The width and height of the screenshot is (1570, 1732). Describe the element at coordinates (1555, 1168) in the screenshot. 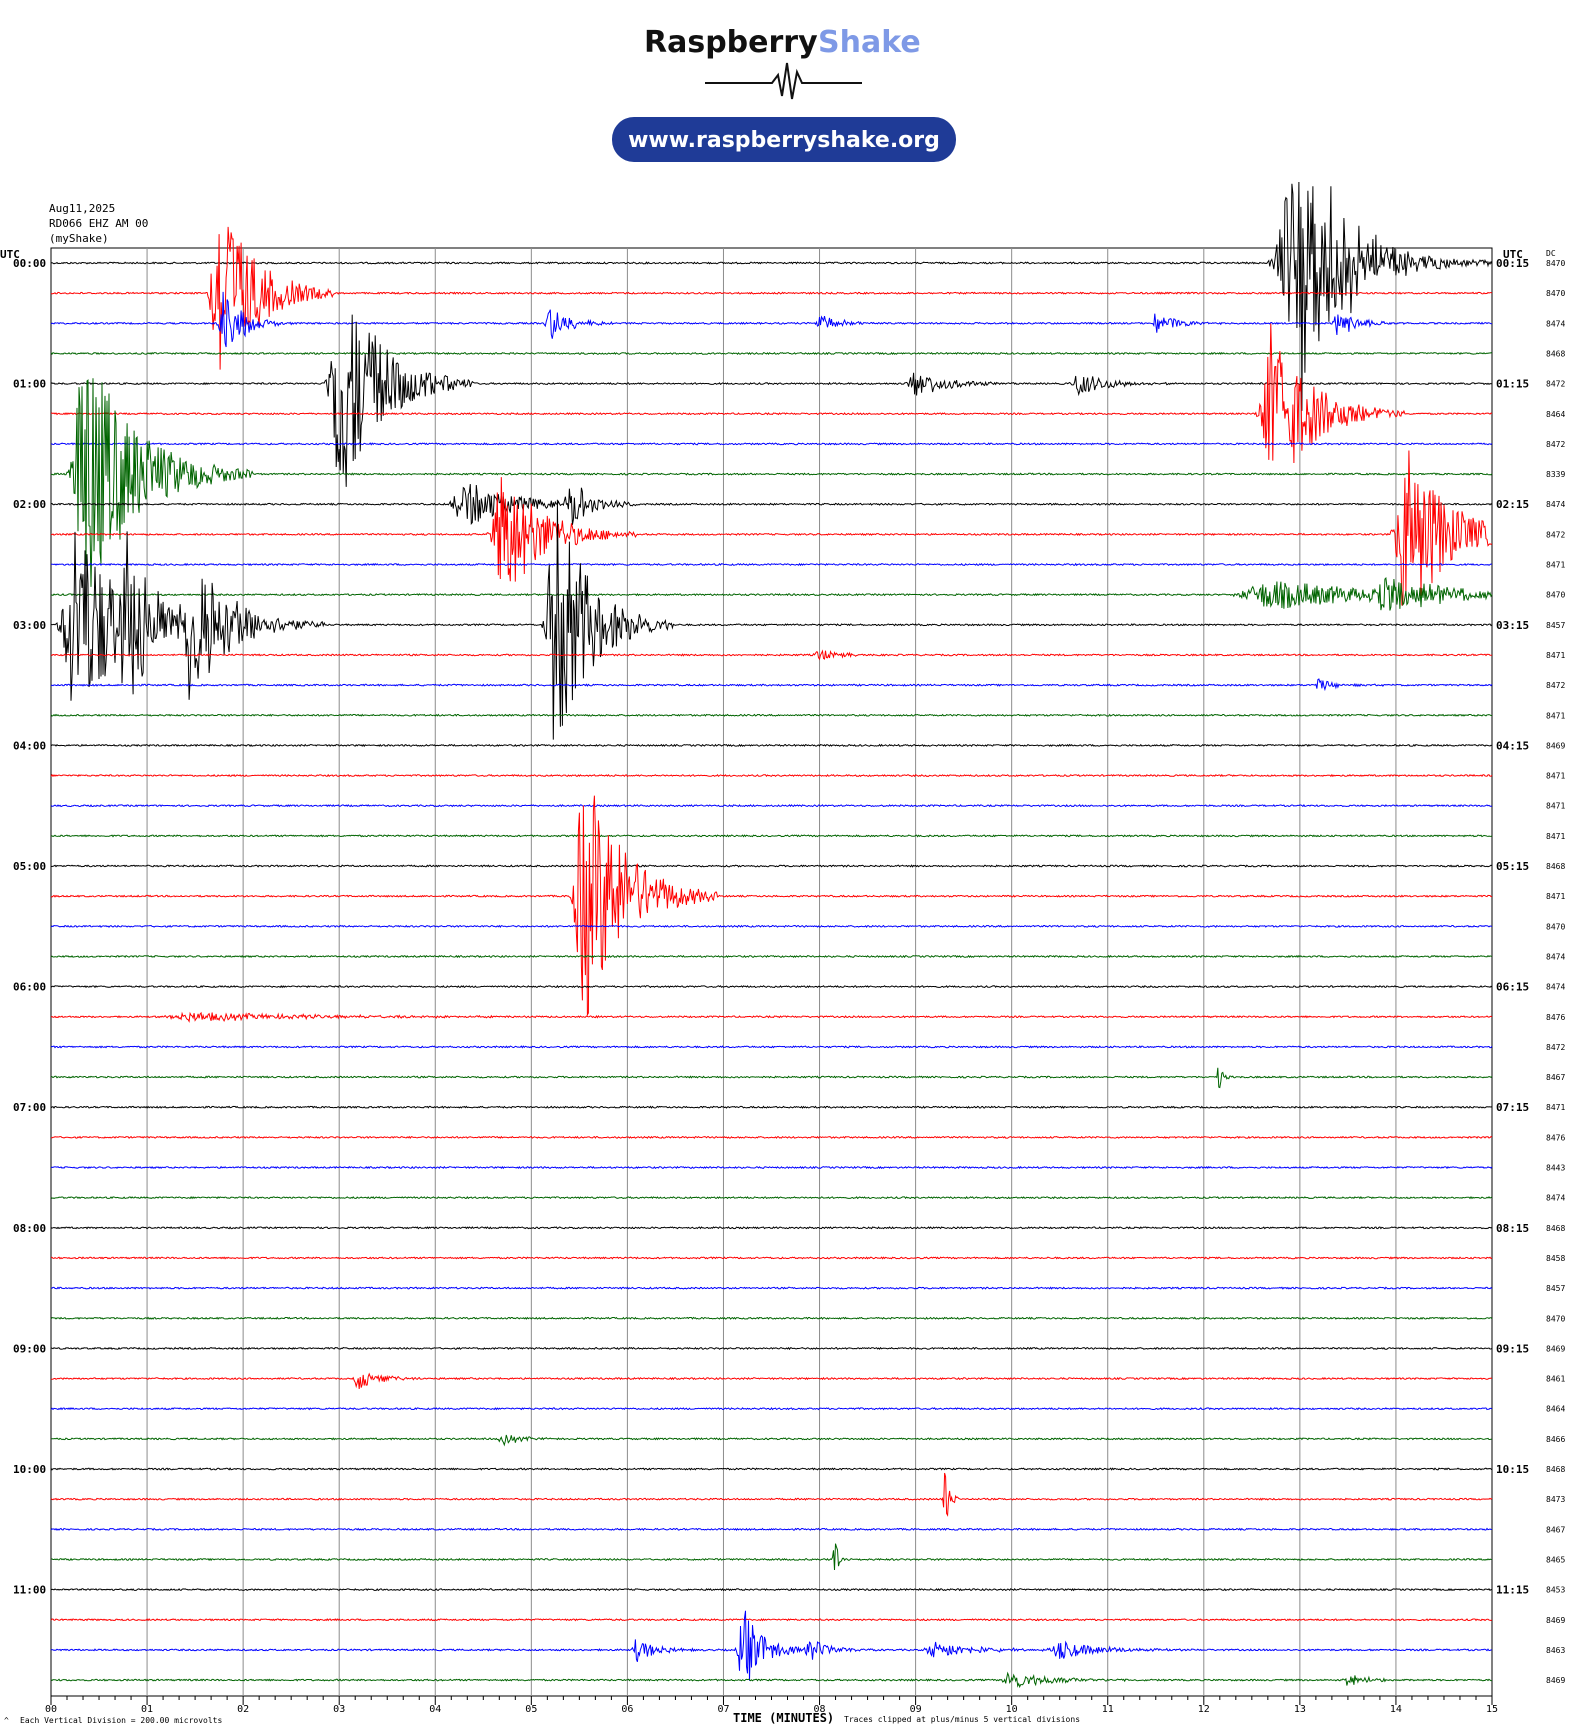

I see `dc-offset-value: 8443` at that location.